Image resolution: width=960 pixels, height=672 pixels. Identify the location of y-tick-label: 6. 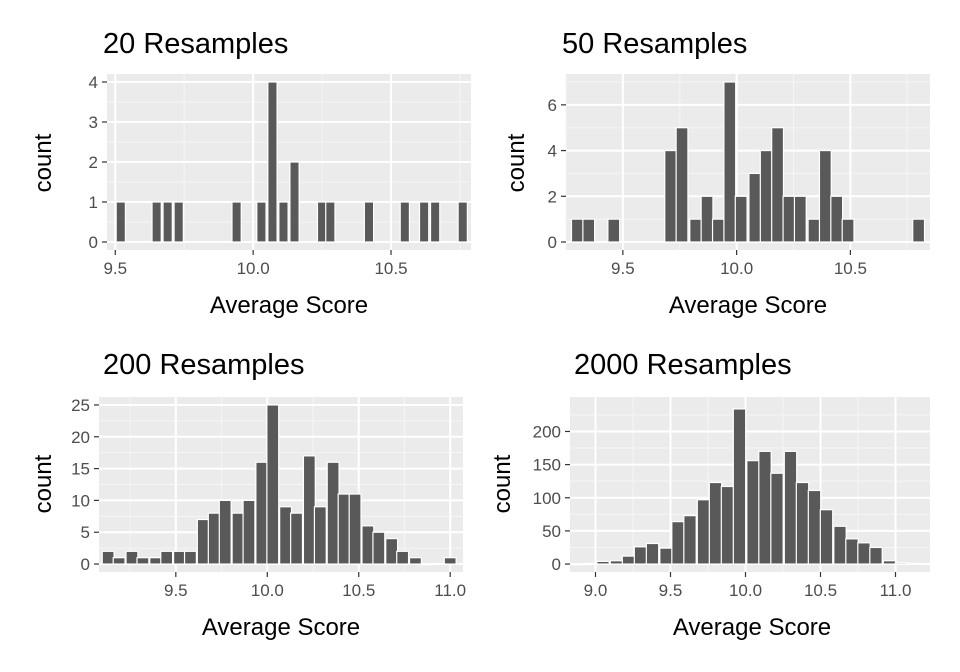
(552, 105).